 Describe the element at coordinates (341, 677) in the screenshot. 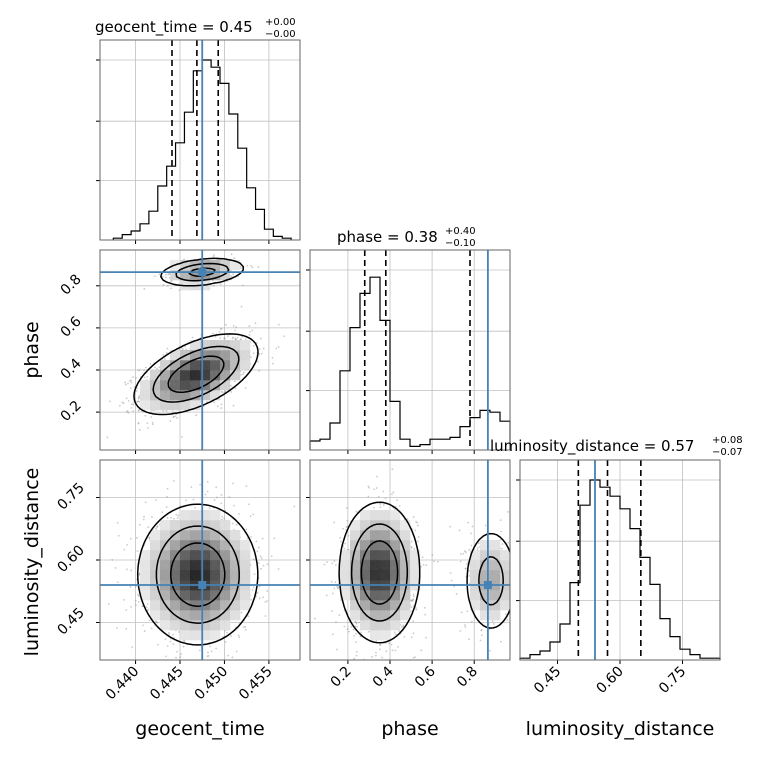

I see `tick-label-x: 0.2` at that location.